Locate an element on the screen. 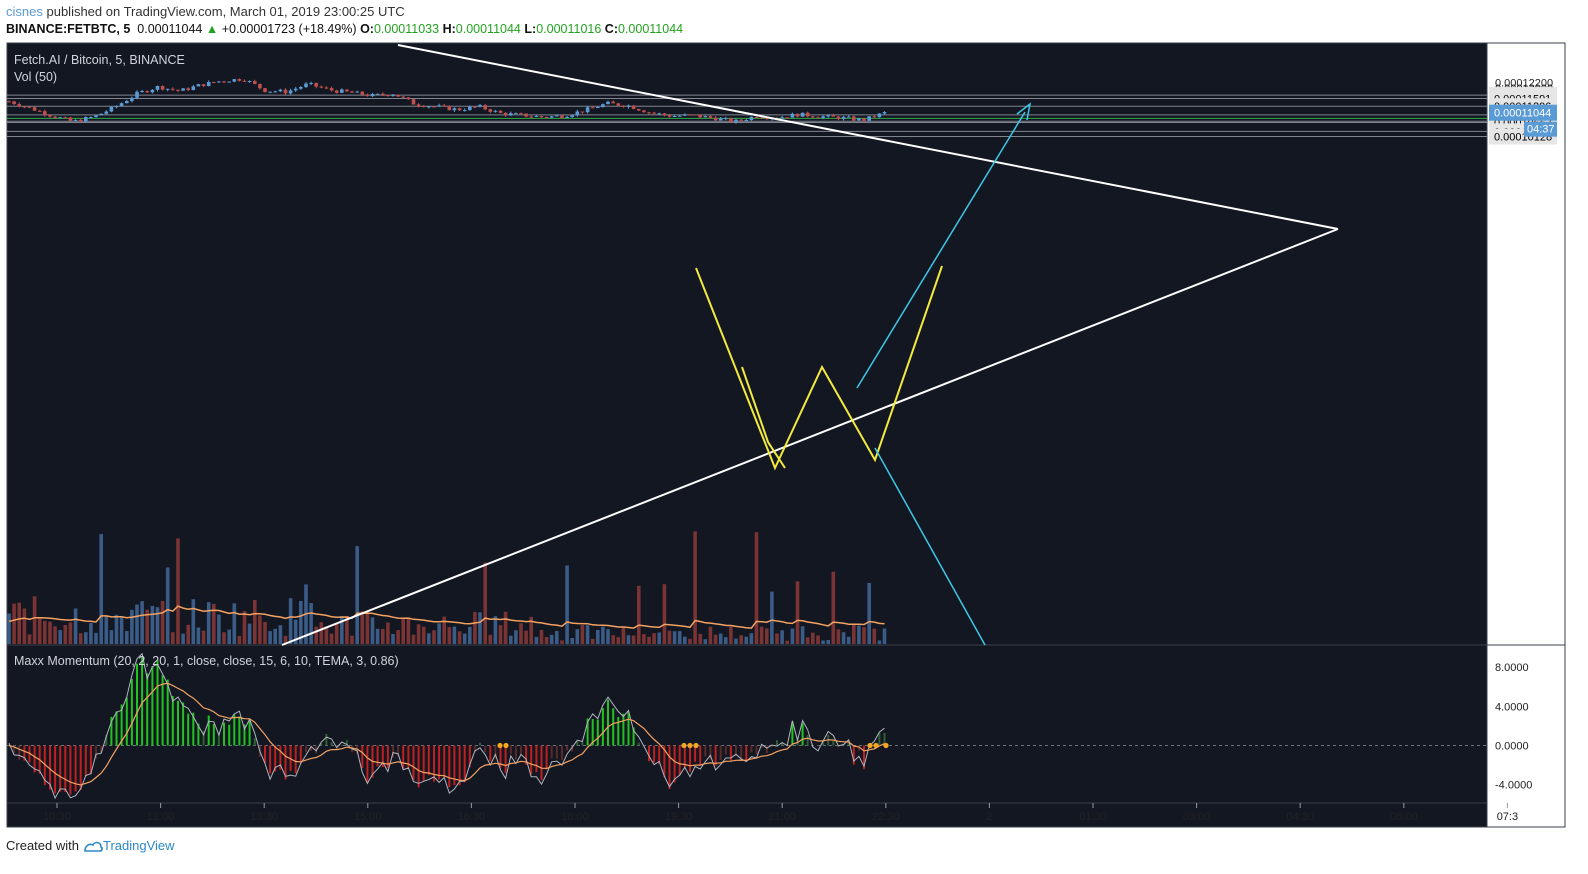 The width and height of the screenshot is (1588, 874). bullish-arrow-line is located at coordinates (941, 250).